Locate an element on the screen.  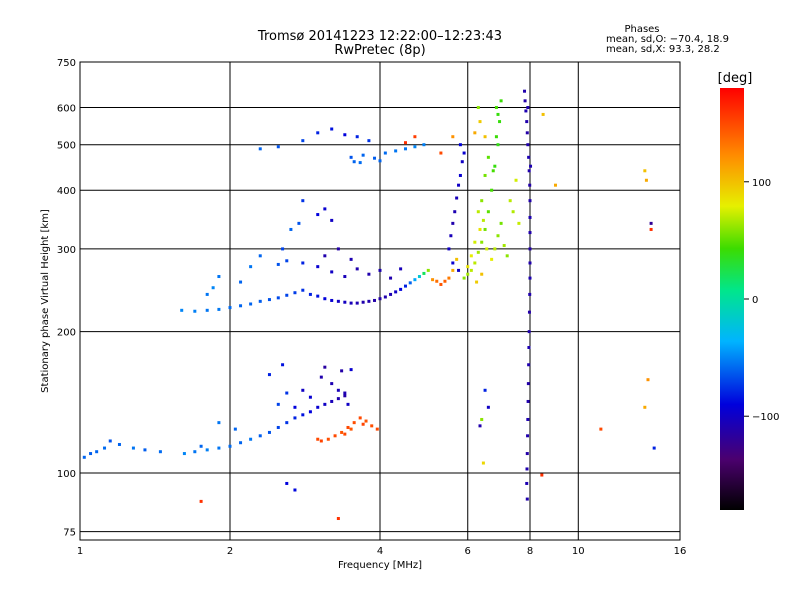
phase-stats-o: mean, sd,O: −70.4, 18.9 is located at coordinates (667, 39).